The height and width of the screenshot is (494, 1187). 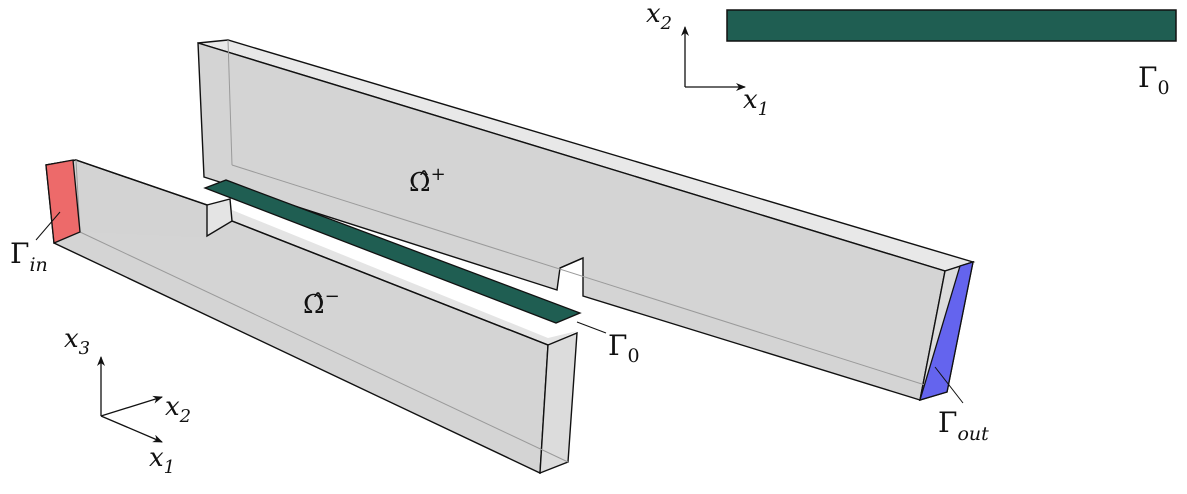 I want to click on outlet-face, so click(x=946, y=331).